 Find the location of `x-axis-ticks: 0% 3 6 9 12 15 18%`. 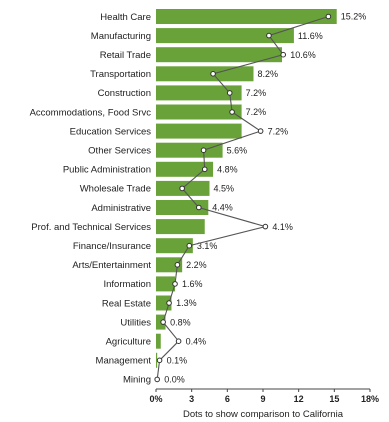

x-axis-ticks: 0% 3 6 9 12 15 18% is located at coordinates (264, 396).